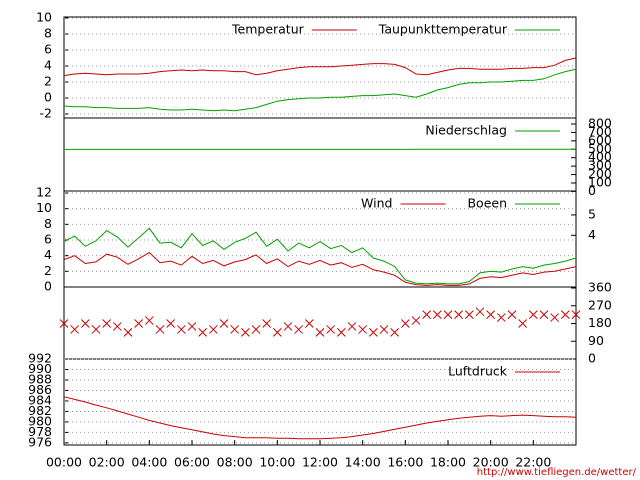  What do you see at coordinates (235, 462) in the screenshot?
I see `x-tick-label: 08:00` at bounding box center [235, 462].